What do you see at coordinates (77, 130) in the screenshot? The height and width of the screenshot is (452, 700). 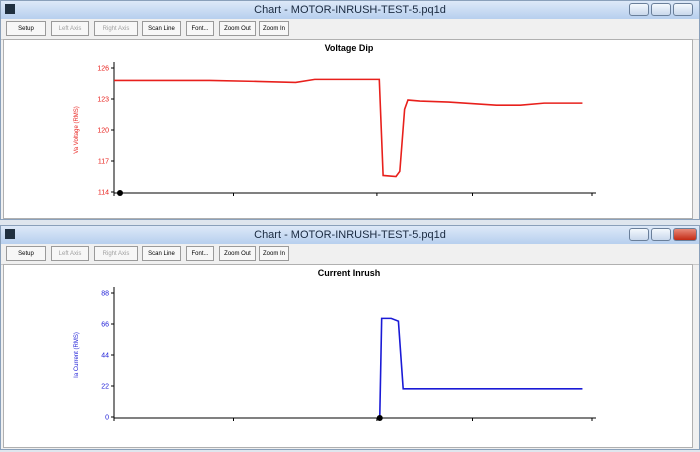 I see `y-axis-label: Va Voltage (RMS)` at bounding box center [77, 130].